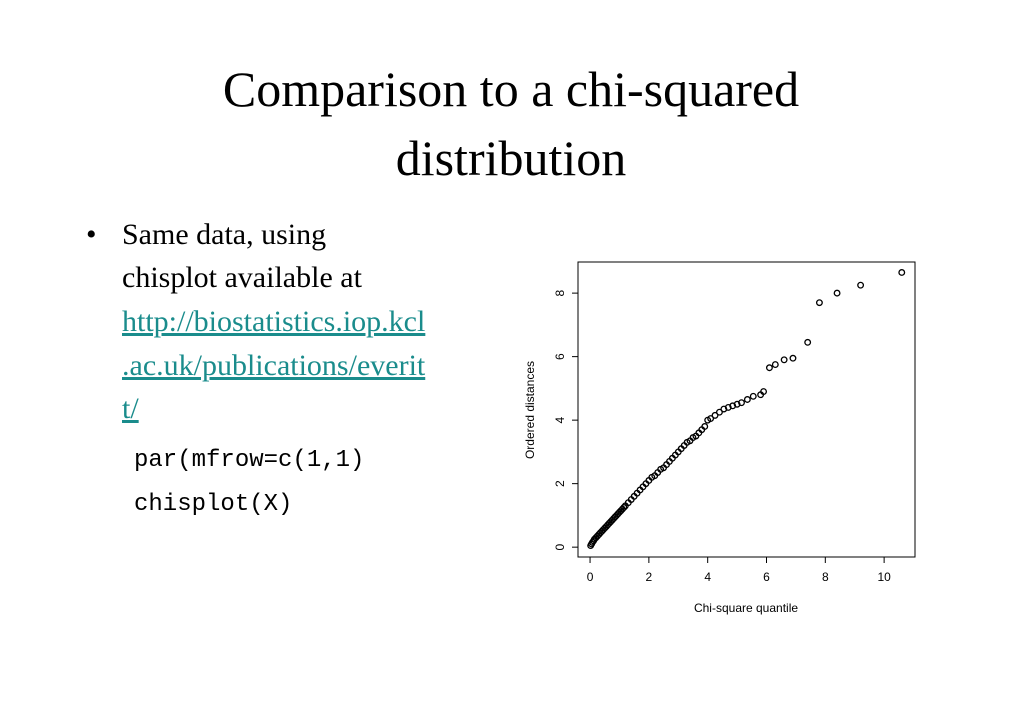 The image size is (1023, 708). What do you see at coordinates (242, 277) in the screenshot?
I see `bullet-text: chisplot available at` at bounding box center [242, 277].